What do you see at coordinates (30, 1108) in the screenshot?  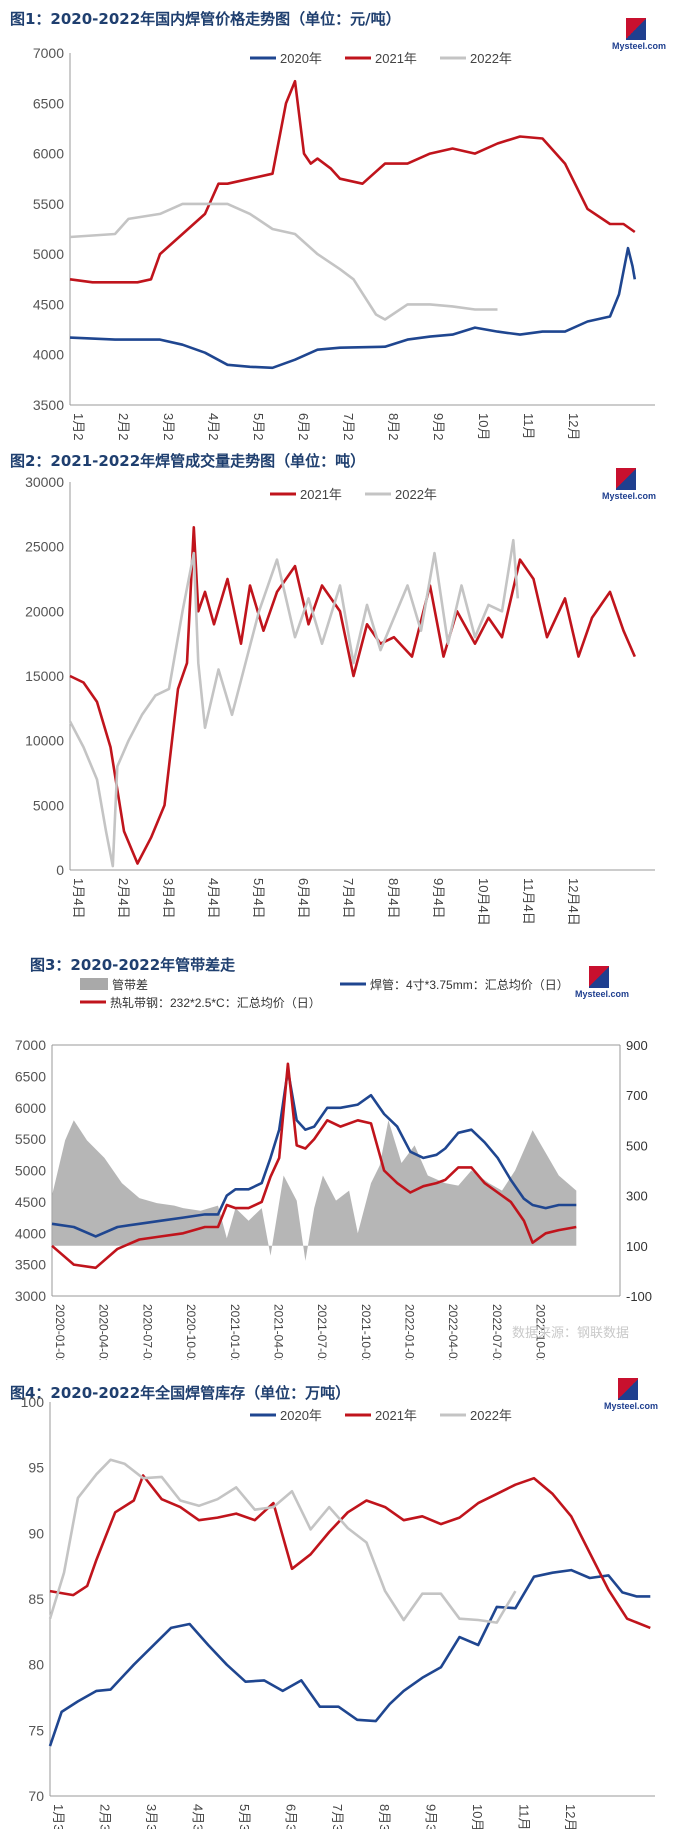 I see `y-tick-label: 6000` at bounding box center [30, 1108].